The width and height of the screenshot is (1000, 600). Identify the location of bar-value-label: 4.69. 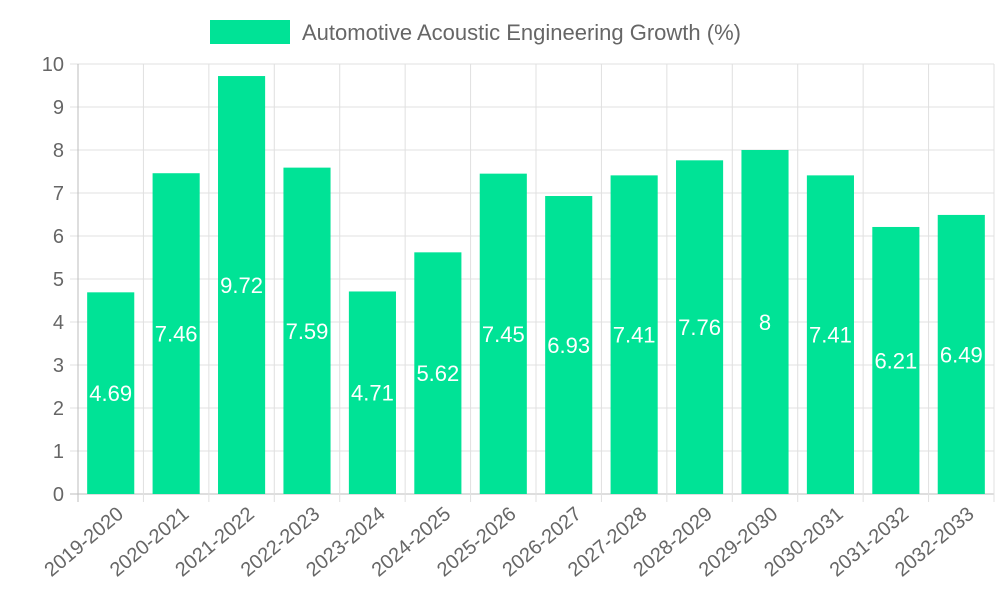
(110, 393).